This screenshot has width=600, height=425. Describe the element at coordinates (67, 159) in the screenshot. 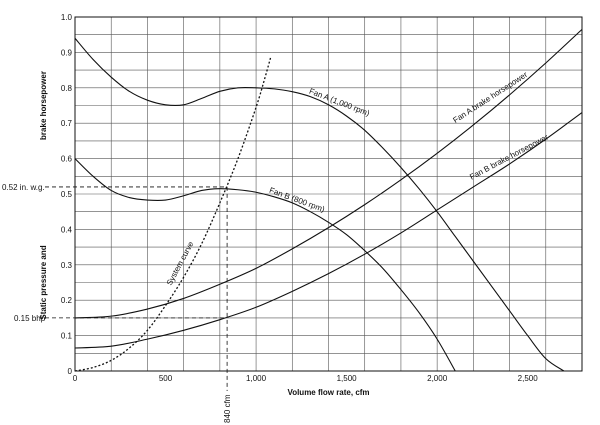

I see `y-tick-label: 0.6` at that location.